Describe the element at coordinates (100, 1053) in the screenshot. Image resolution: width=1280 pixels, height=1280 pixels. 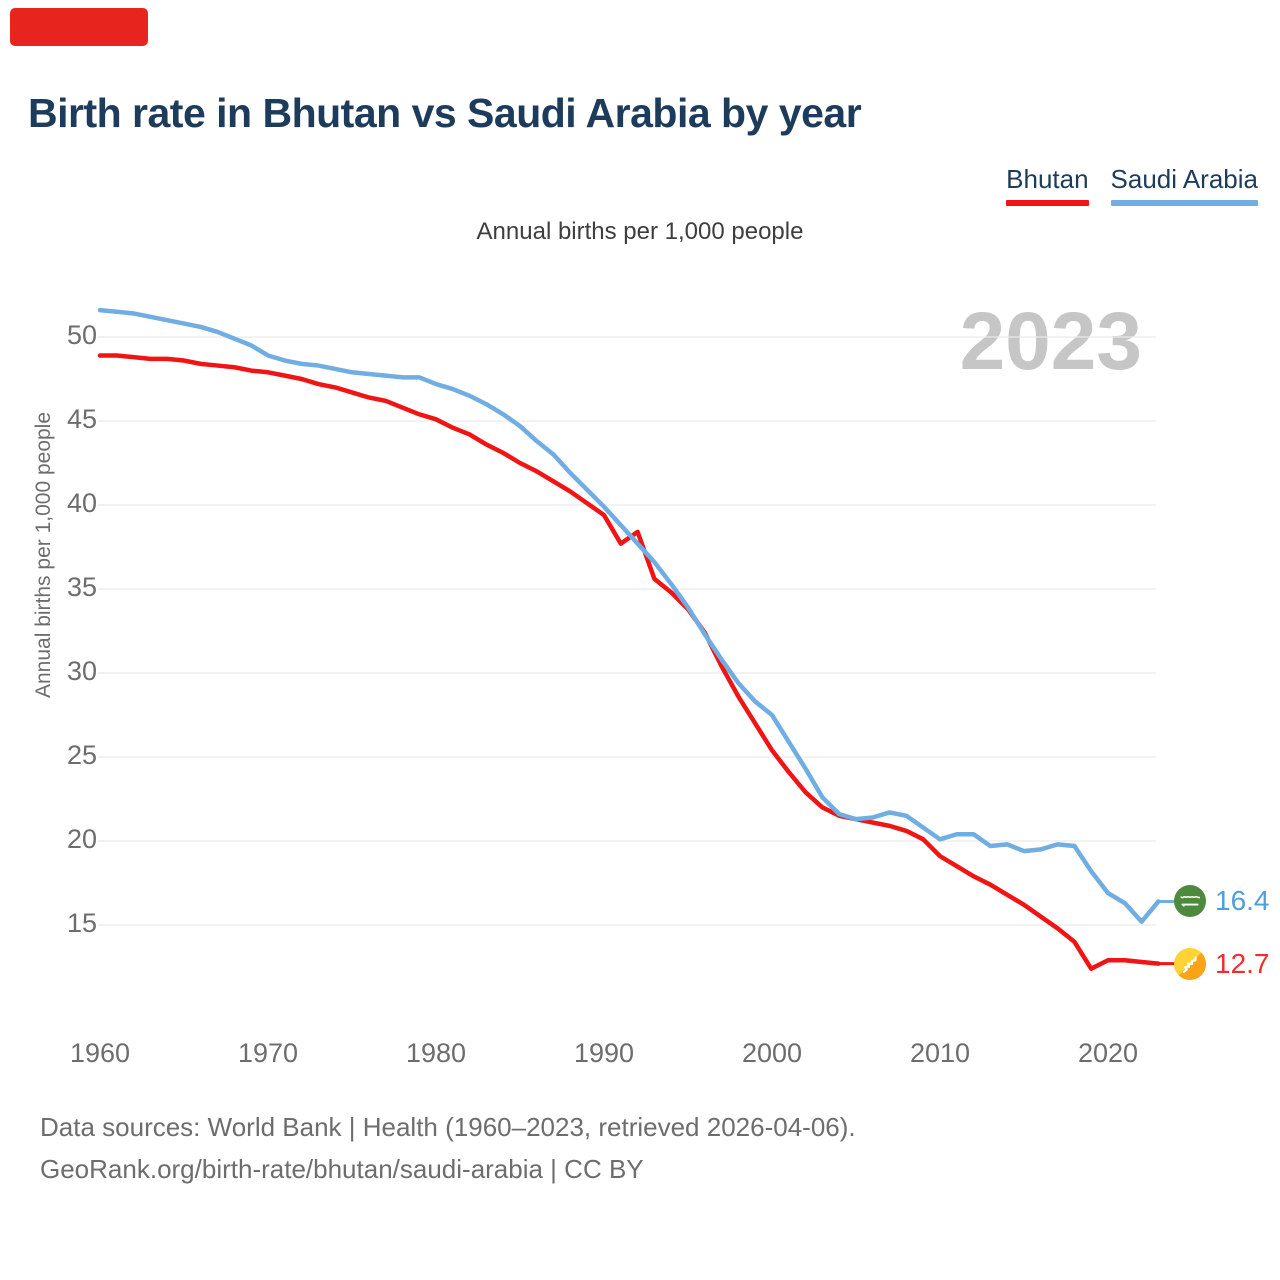
I see `x-tick-label: 1960` at that location.